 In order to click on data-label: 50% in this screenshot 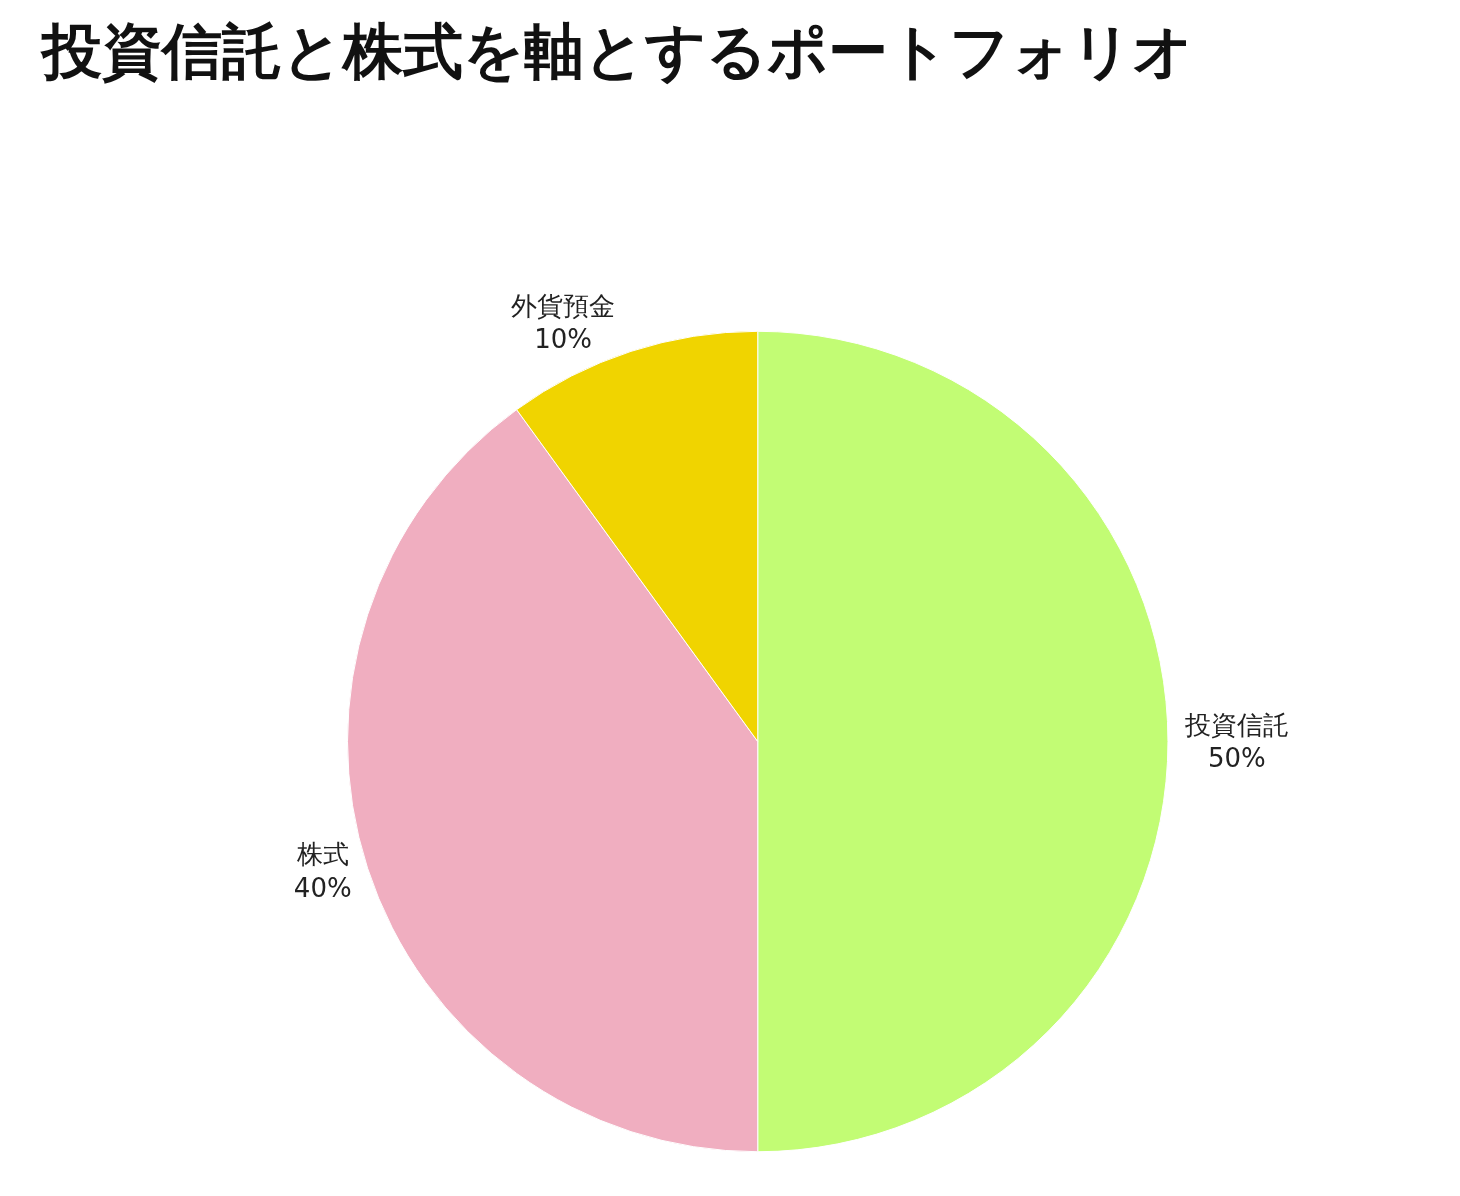, I will do `click(1237, 758)`.